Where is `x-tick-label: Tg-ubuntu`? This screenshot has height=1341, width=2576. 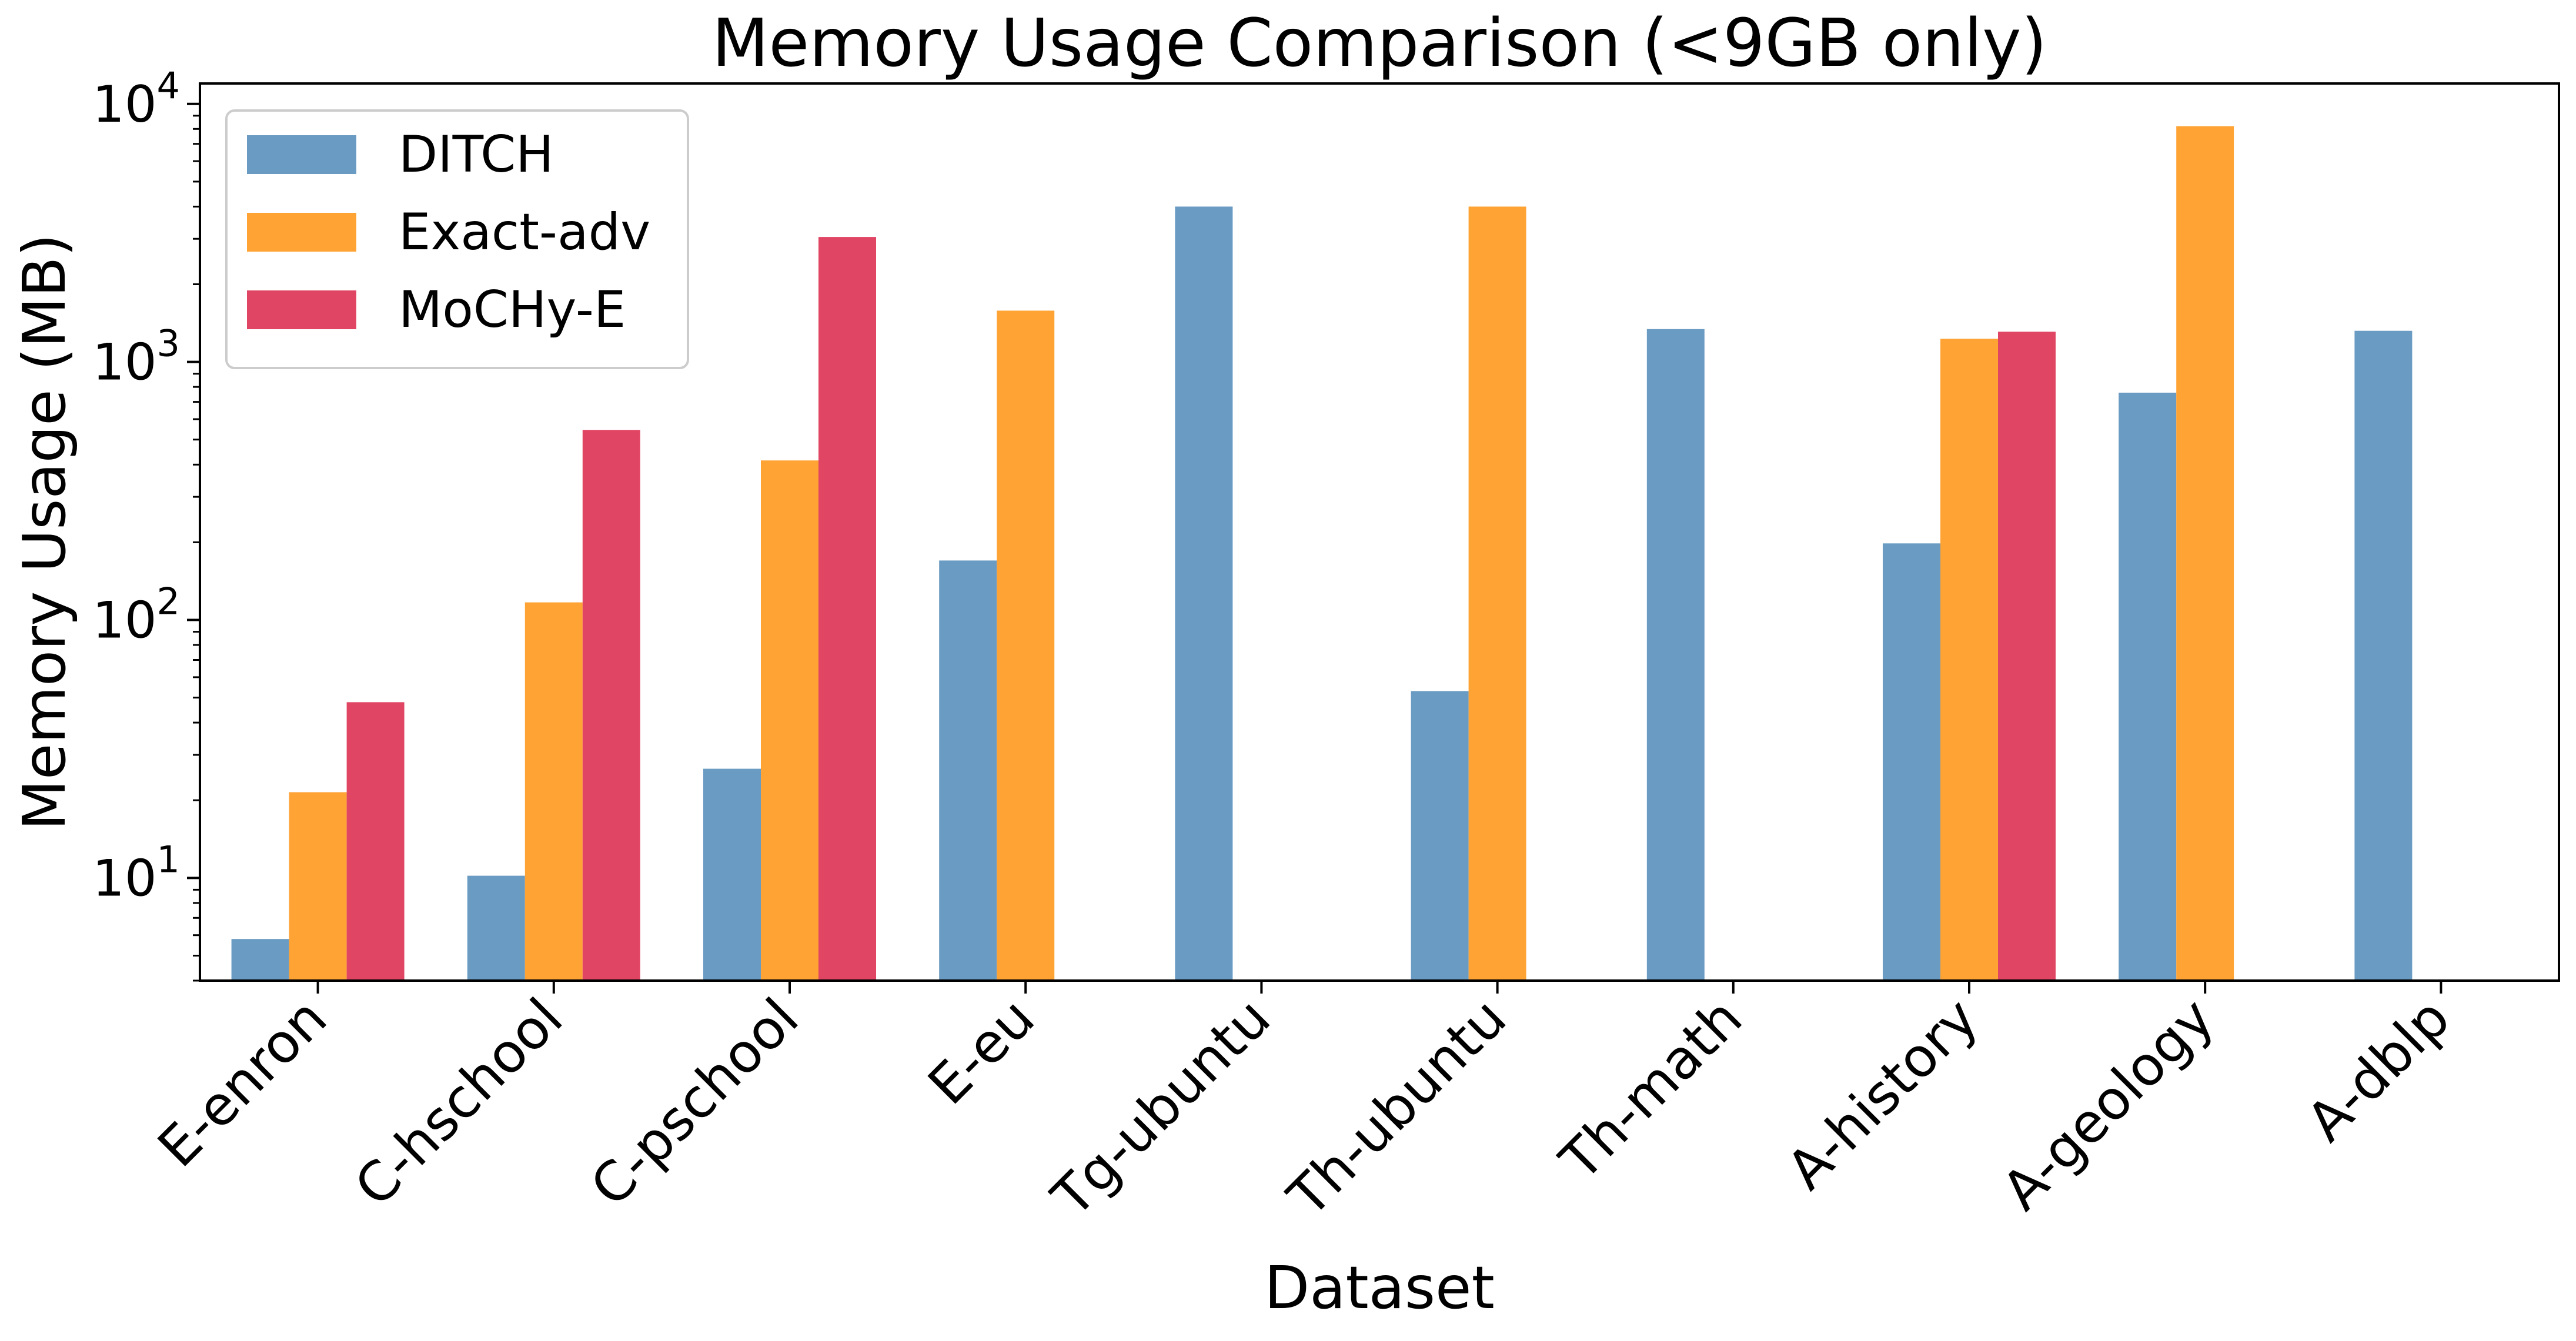
x-tick-label: Tg-ubuntu is located at coordinates (1161, 1107).